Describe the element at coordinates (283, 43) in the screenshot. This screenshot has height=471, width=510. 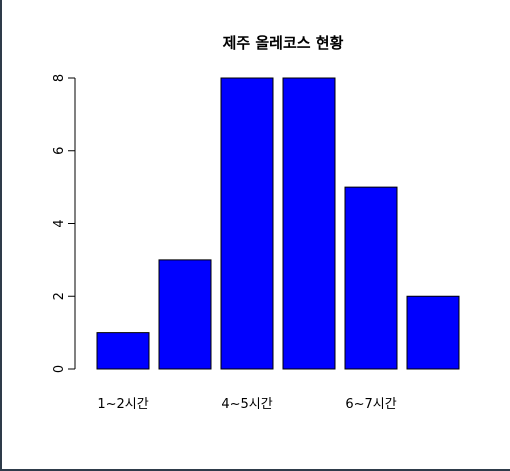
I see `chart-title: 제주 올레코스 현황` at that location.